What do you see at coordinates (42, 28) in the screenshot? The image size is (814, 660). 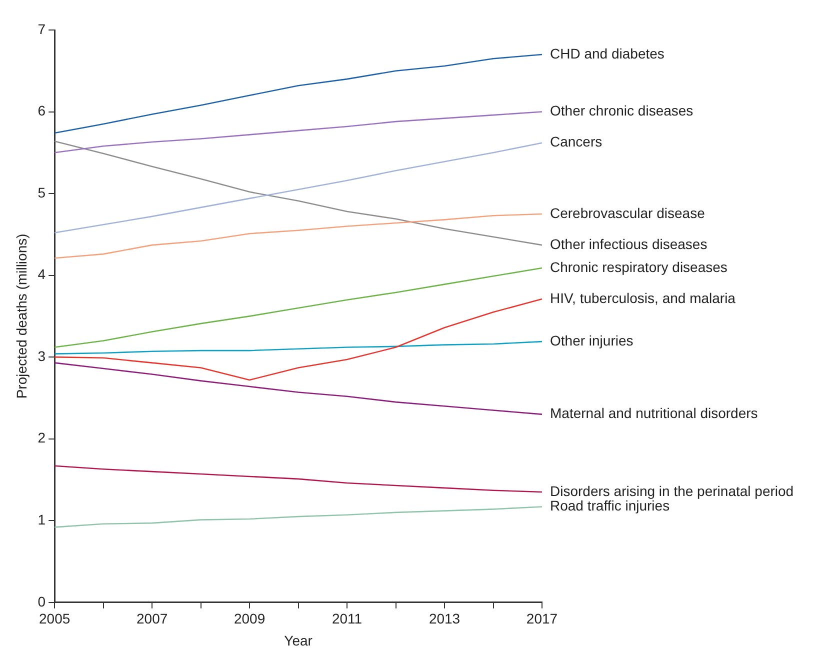 I see `y-tick-label: 7` at bounding box center [42, 28].